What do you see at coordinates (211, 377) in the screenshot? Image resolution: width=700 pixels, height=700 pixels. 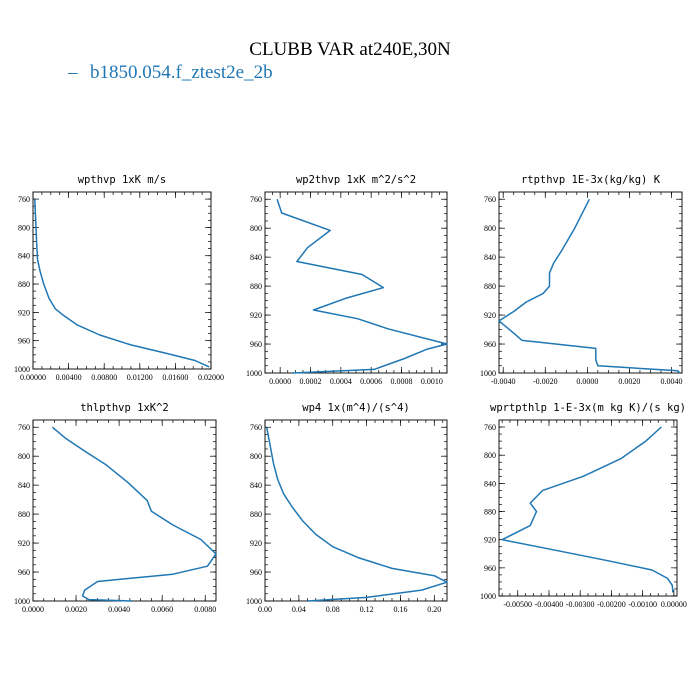 I see `x-tick-label: 0.02000` at bounding box center [211, 377].